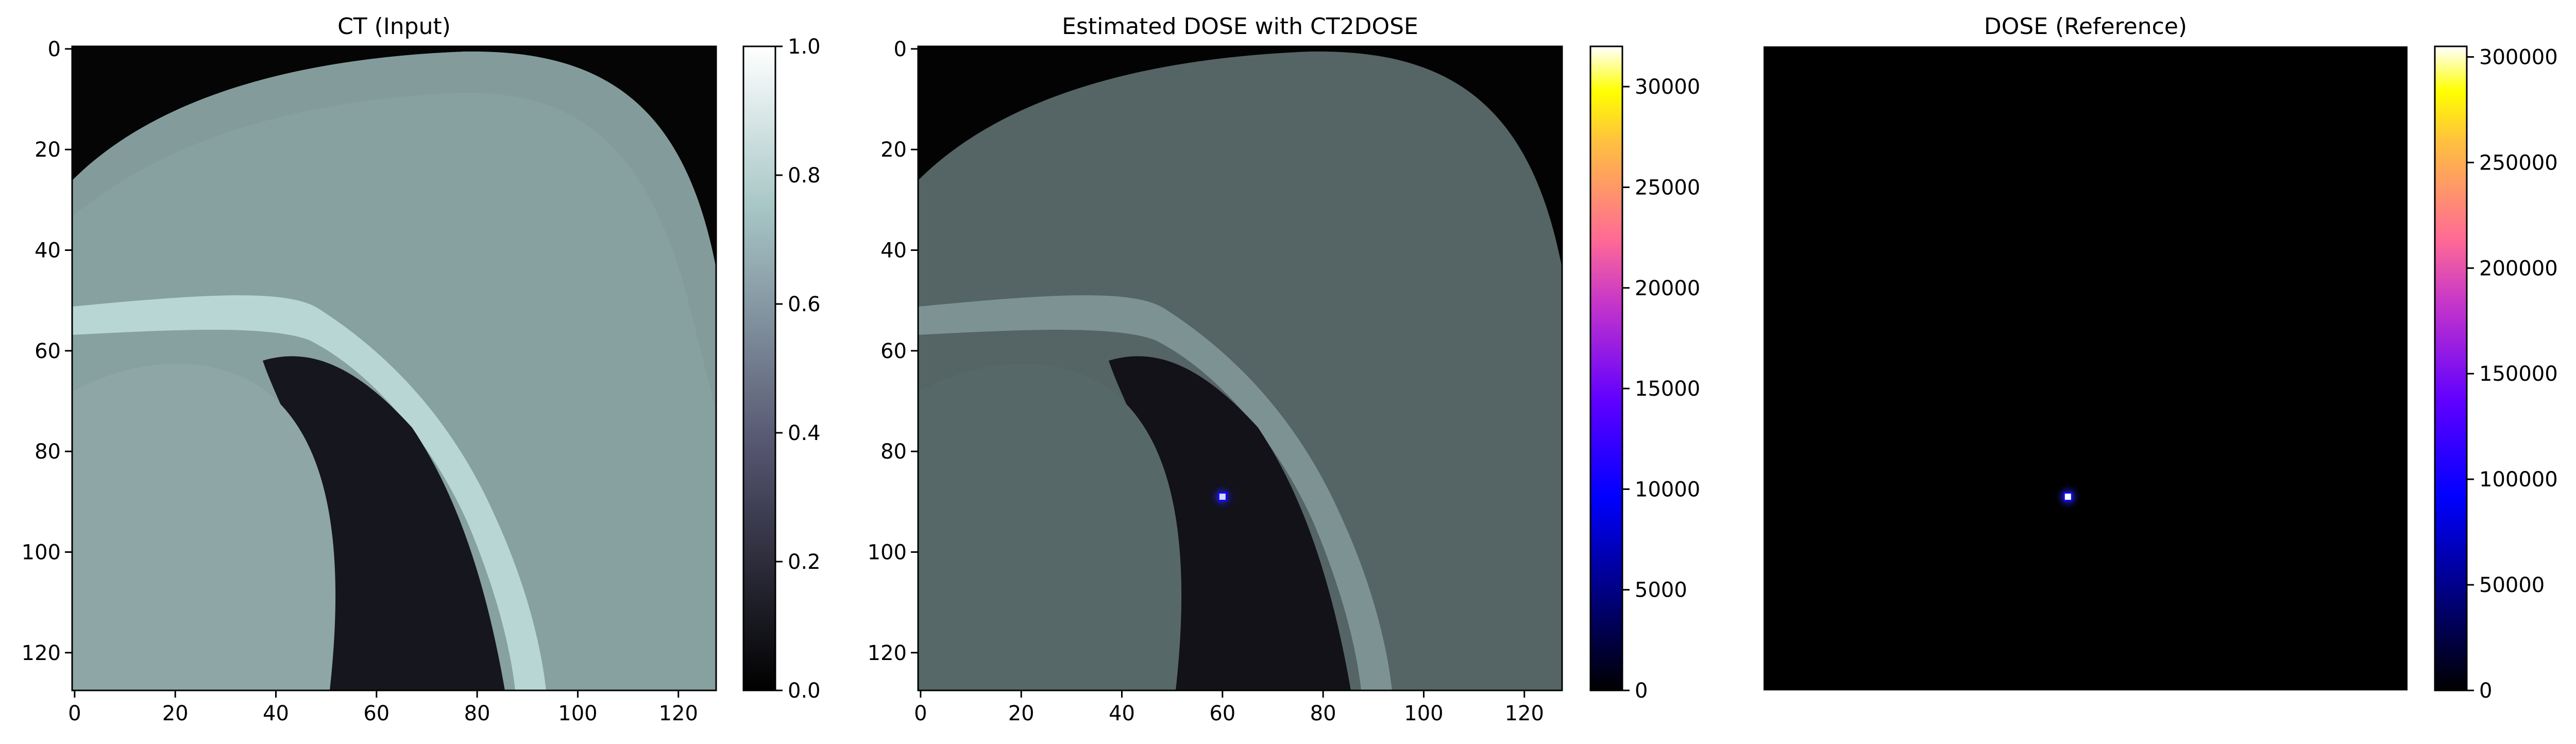  I want to click on colorbar-tick-label: 30000, so click(1667, 87).